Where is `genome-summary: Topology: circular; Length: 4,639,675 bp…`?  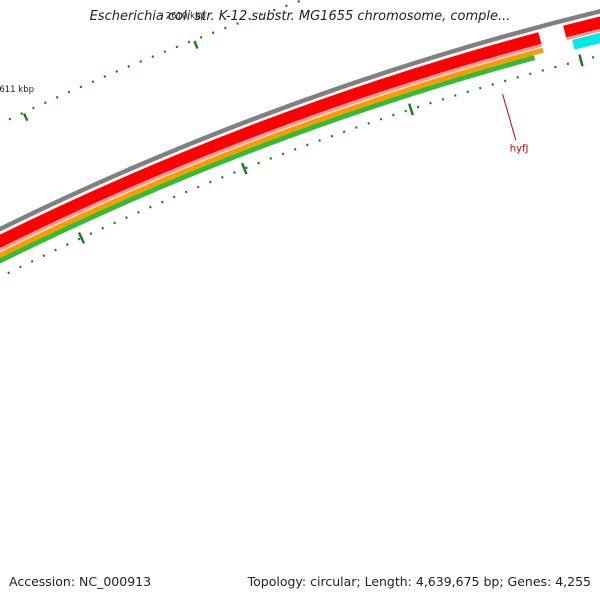 genome-summary: Topology: circular; Length: 4,639,675 bp… is located at coordinates (419, 581).